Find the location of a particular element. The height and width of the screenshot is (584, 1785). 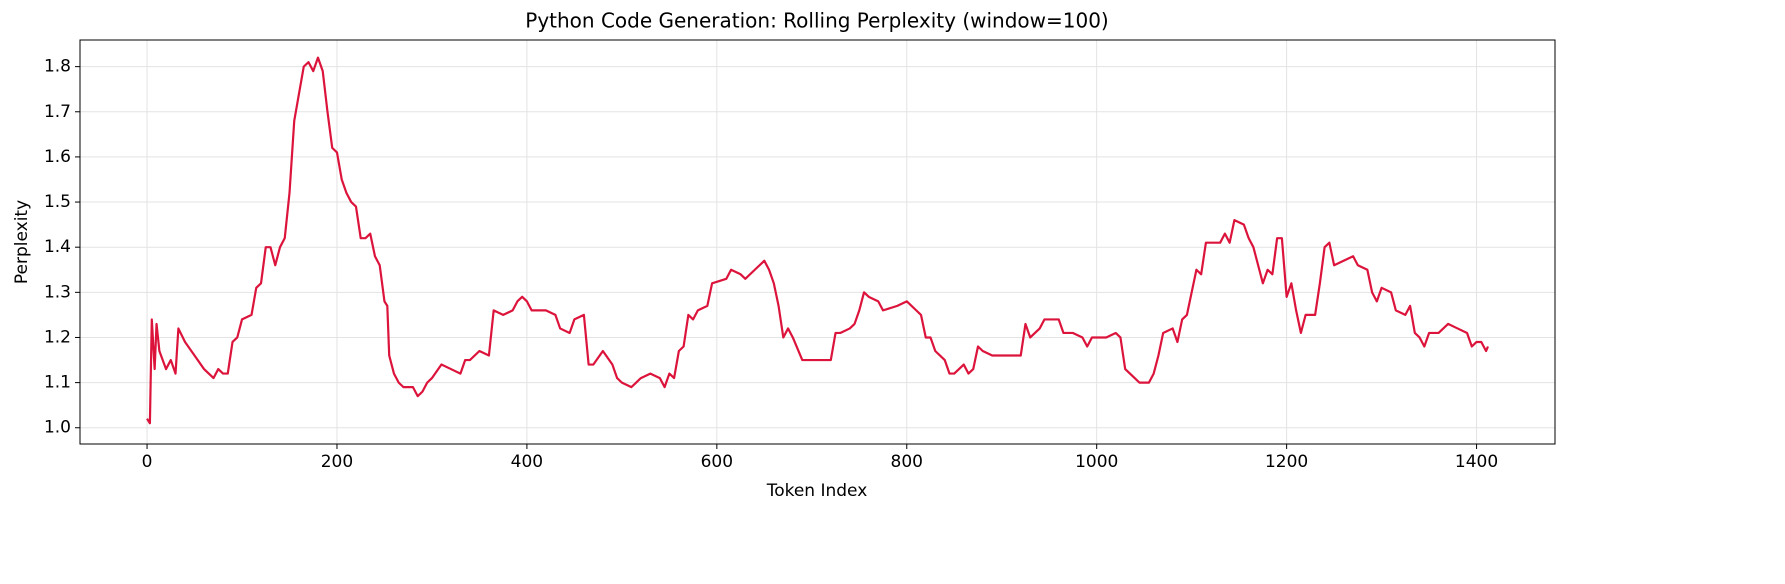

x-tick-label: 200 is located at coordinates (337, 462).